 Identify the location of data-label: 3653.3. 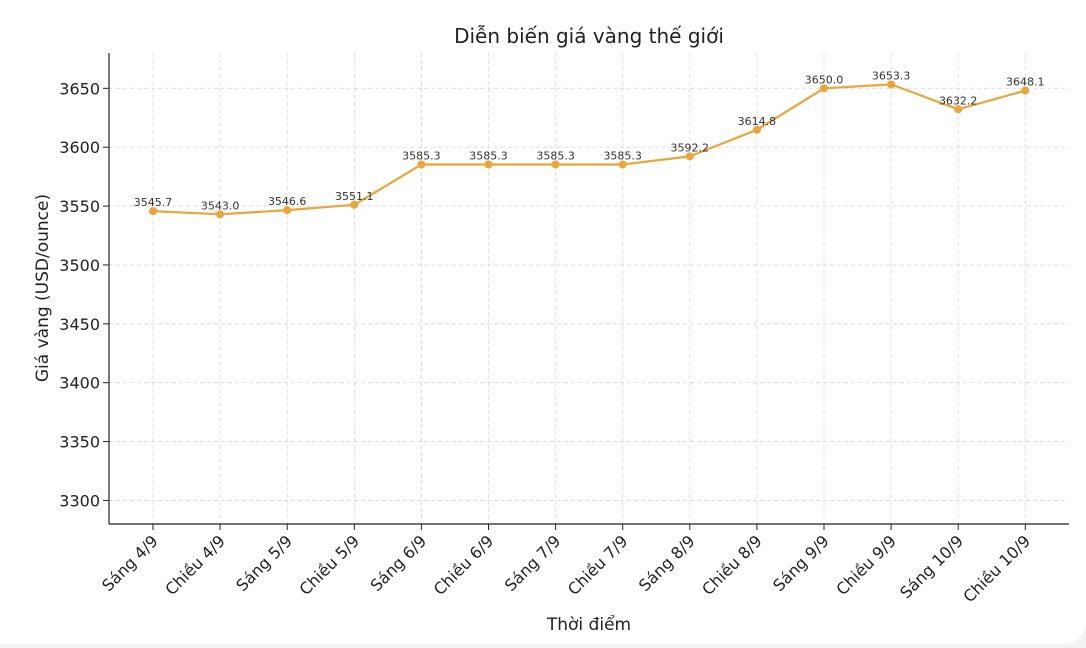
(891, 75).